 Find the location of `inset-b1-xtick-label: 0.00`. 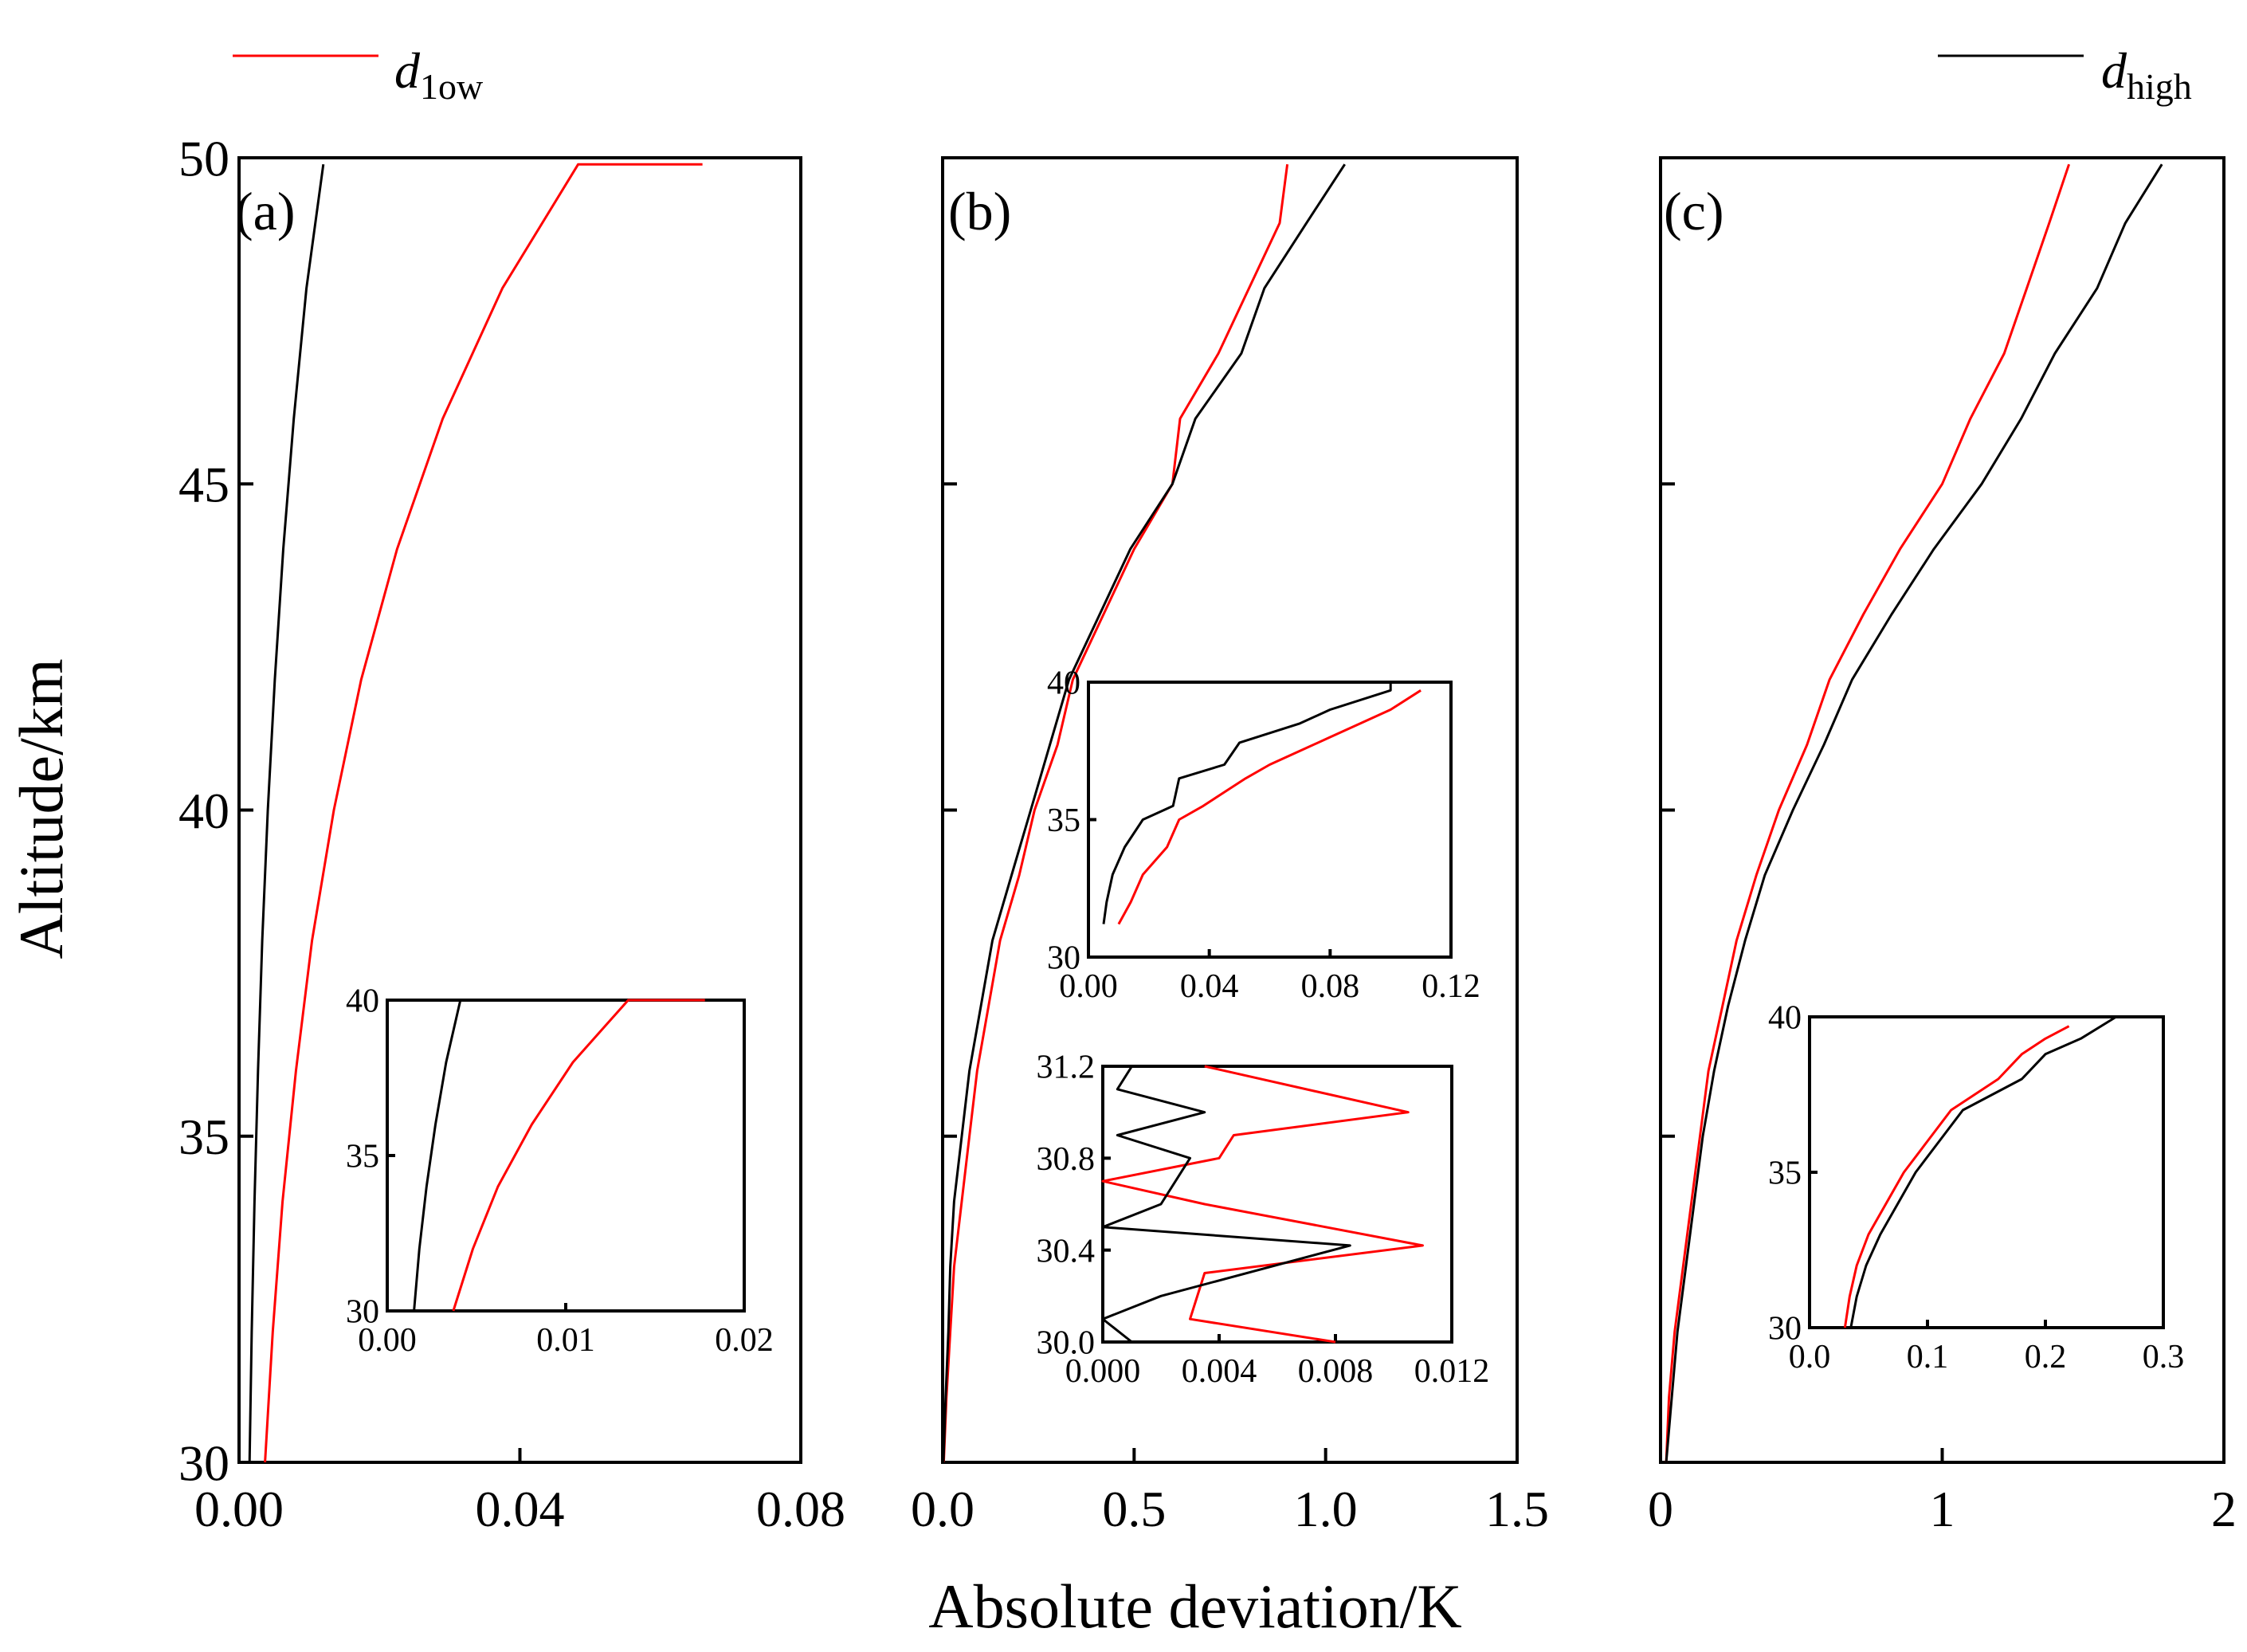

inset-b1-xtick-label: 0.00 is located at coordinates (1088, 986).